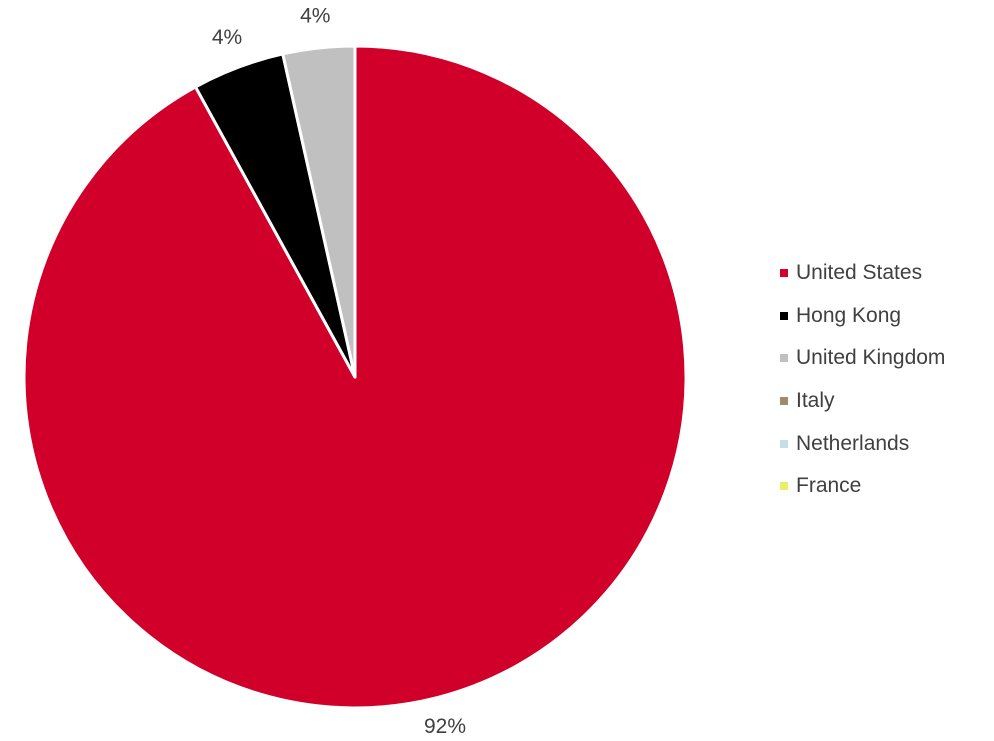  Describe the element at coordinates (871, 358) in the screenshot. I see `legend-label-united-kingdom: United Kingdom` at that location.